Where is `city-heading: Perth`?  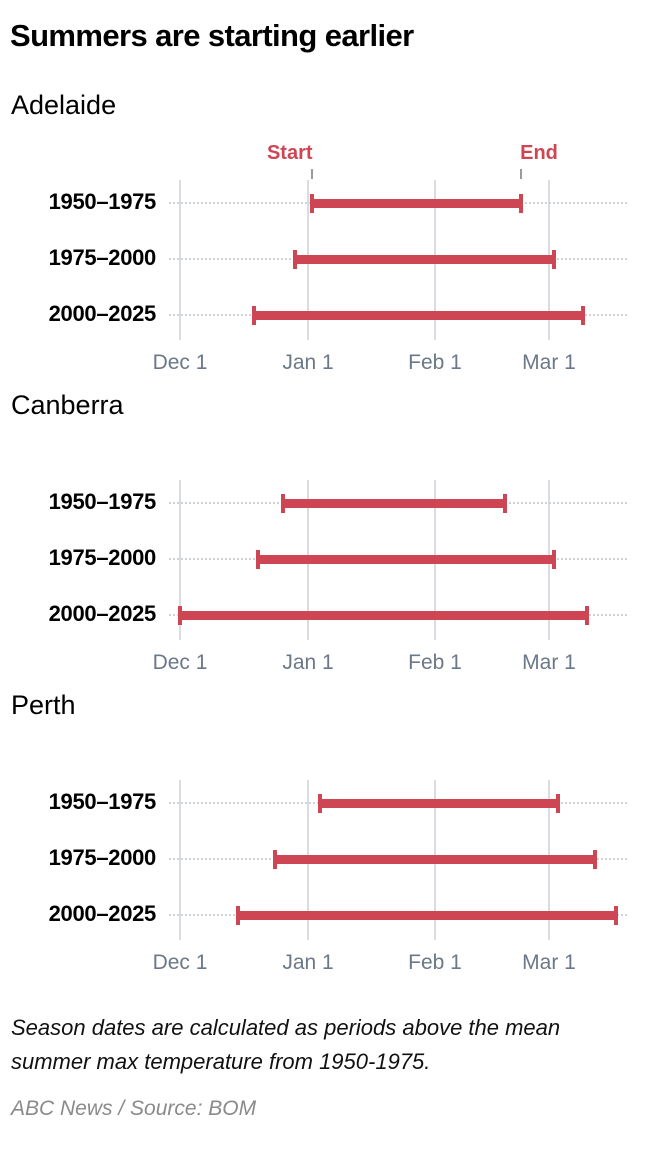 city-heading: Perth is located at coordinates (43, 705).